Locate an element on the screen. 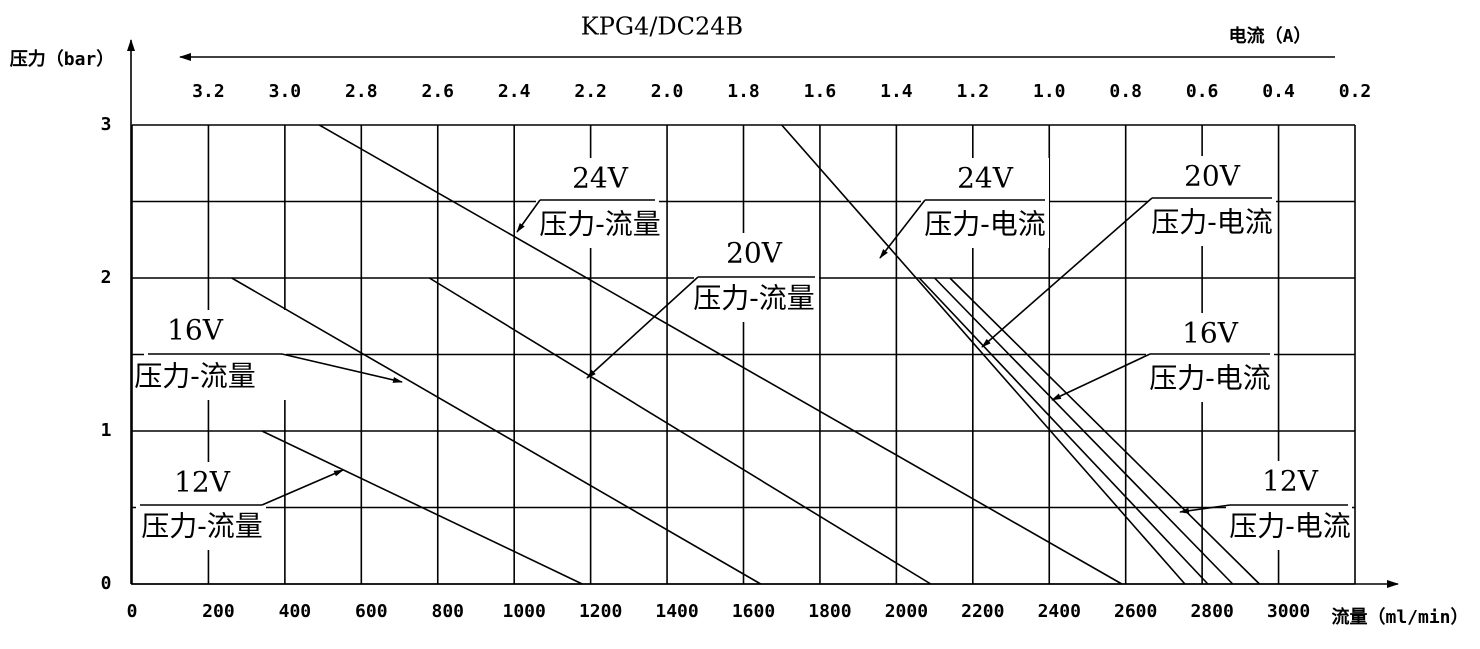 This screenshot has width=1480, height=649. x-tick-label: 2400 is located at coordinates (1059, 611).